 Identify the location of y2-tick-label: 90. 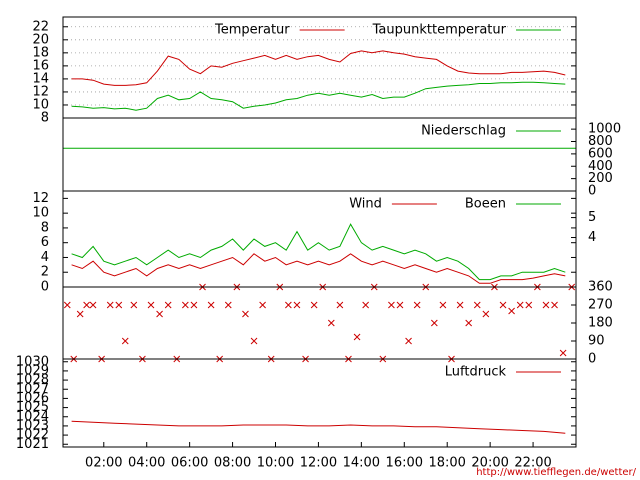
(596, 341).